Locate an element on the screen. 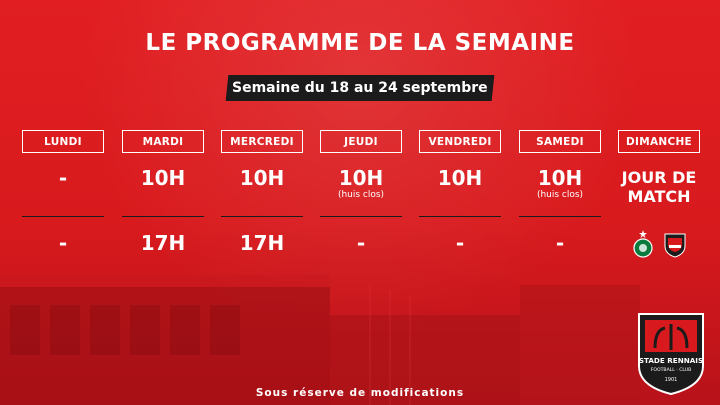 Image resolution: width=720 pixels, height=405 pixels. day-column-lundi: LUNDI - - is located at coordinates (63, 192).